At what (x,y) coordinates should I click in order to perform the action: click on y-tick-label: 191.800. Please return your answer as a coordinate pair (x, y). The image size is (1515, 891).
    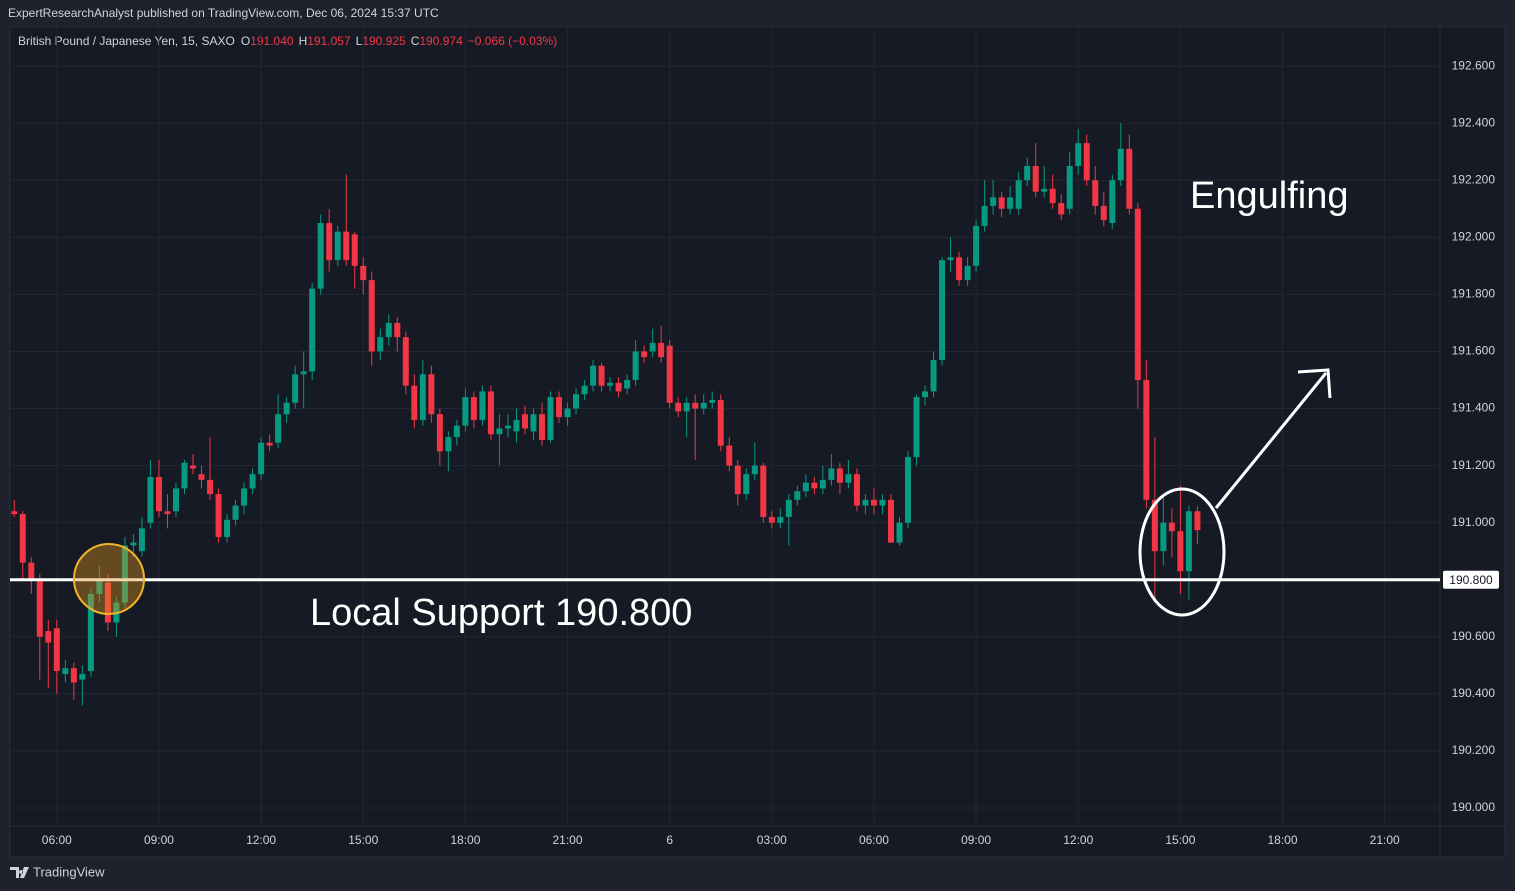
    Looking at the image, I should click on (1474, 294).